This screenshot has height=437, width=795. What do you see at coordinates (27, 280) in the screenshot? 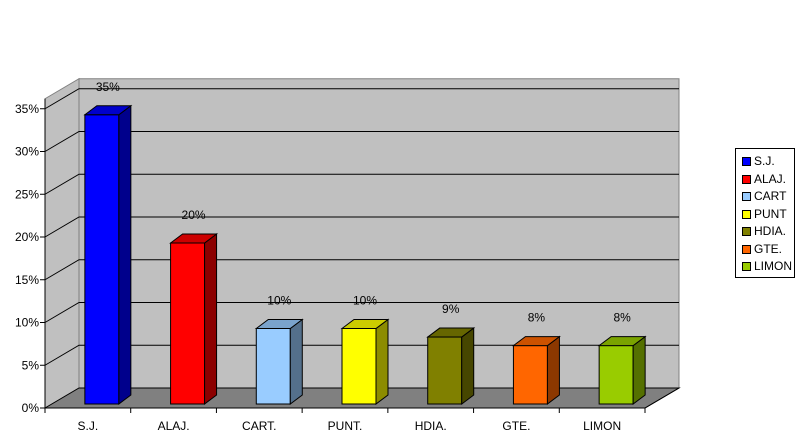
I see `y-tick-label: 15%` at bounding box center [27, 280].